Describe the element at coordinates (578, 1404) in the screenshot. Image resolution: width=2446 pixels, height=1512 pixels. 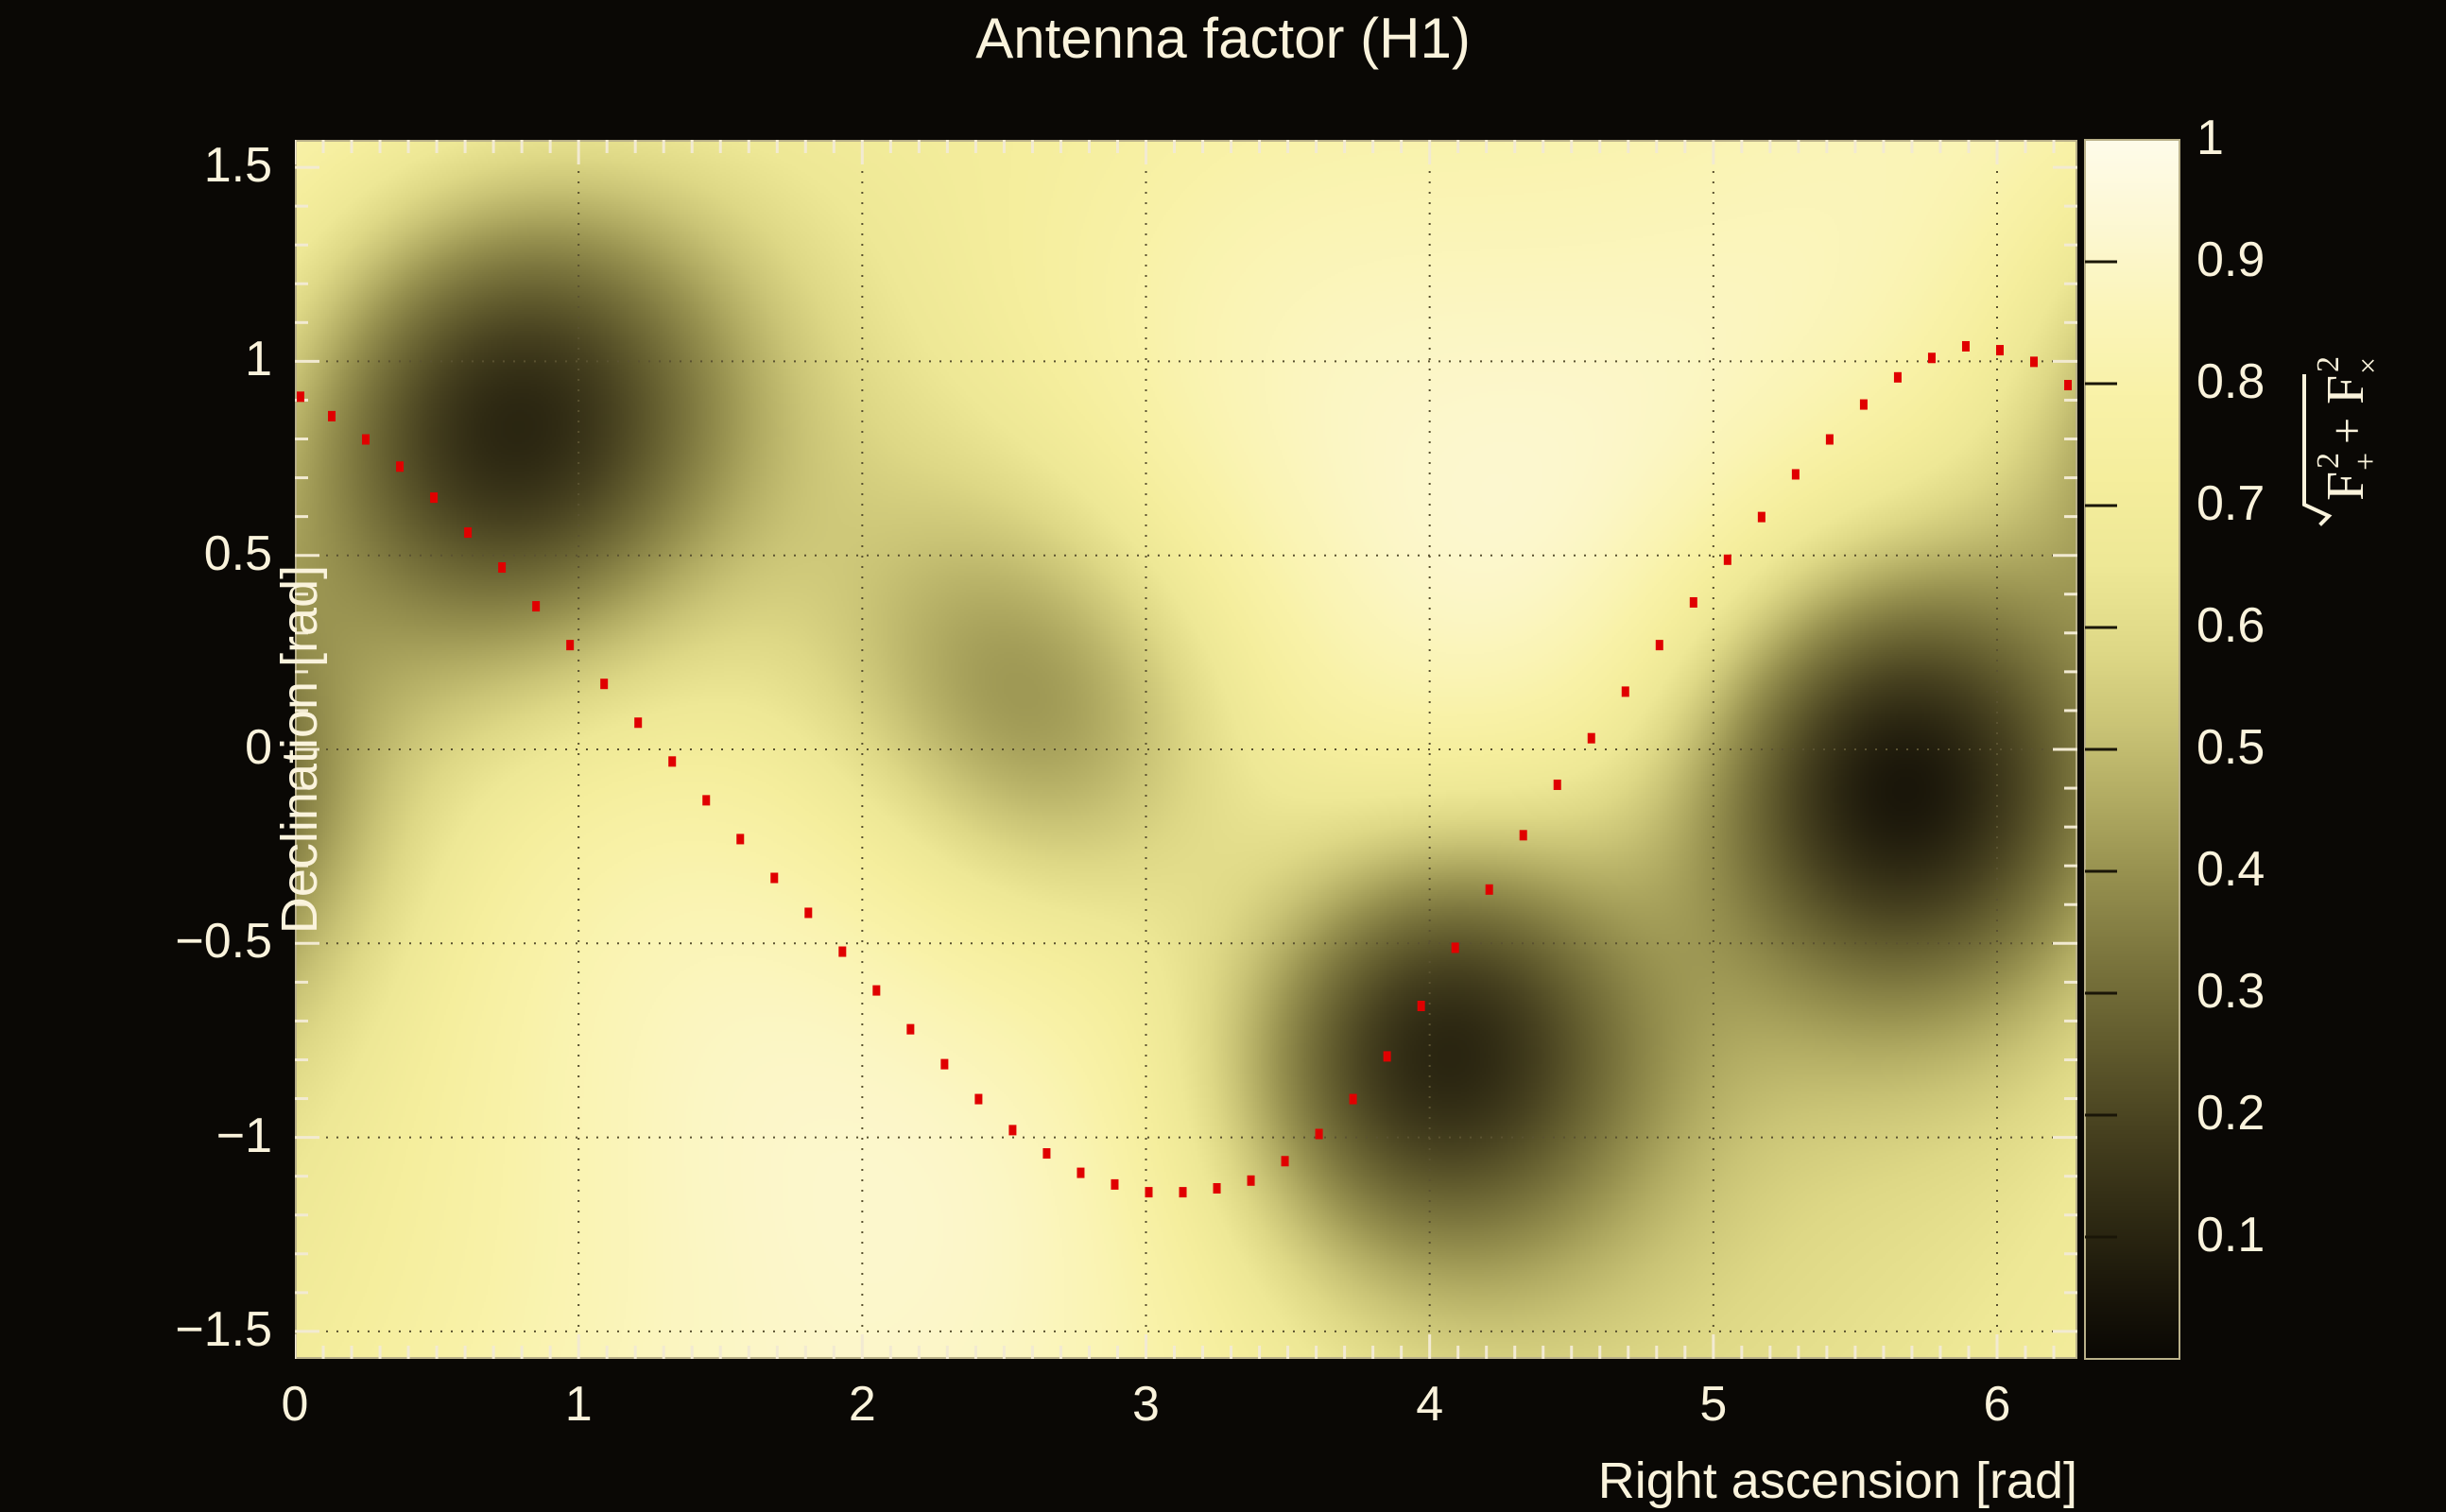
I see `x-tick-label: 1` at that location.